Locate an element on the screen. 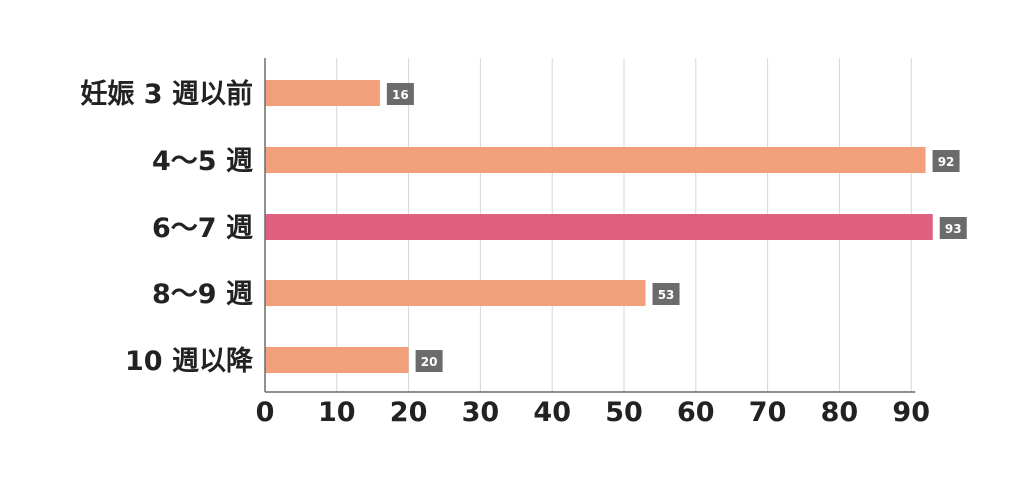  category-labels: 妊娠 3 週以前 4〜5 週 6〜7 週 8〜9 週 10 週以降 is located at coordinates (167, 227).